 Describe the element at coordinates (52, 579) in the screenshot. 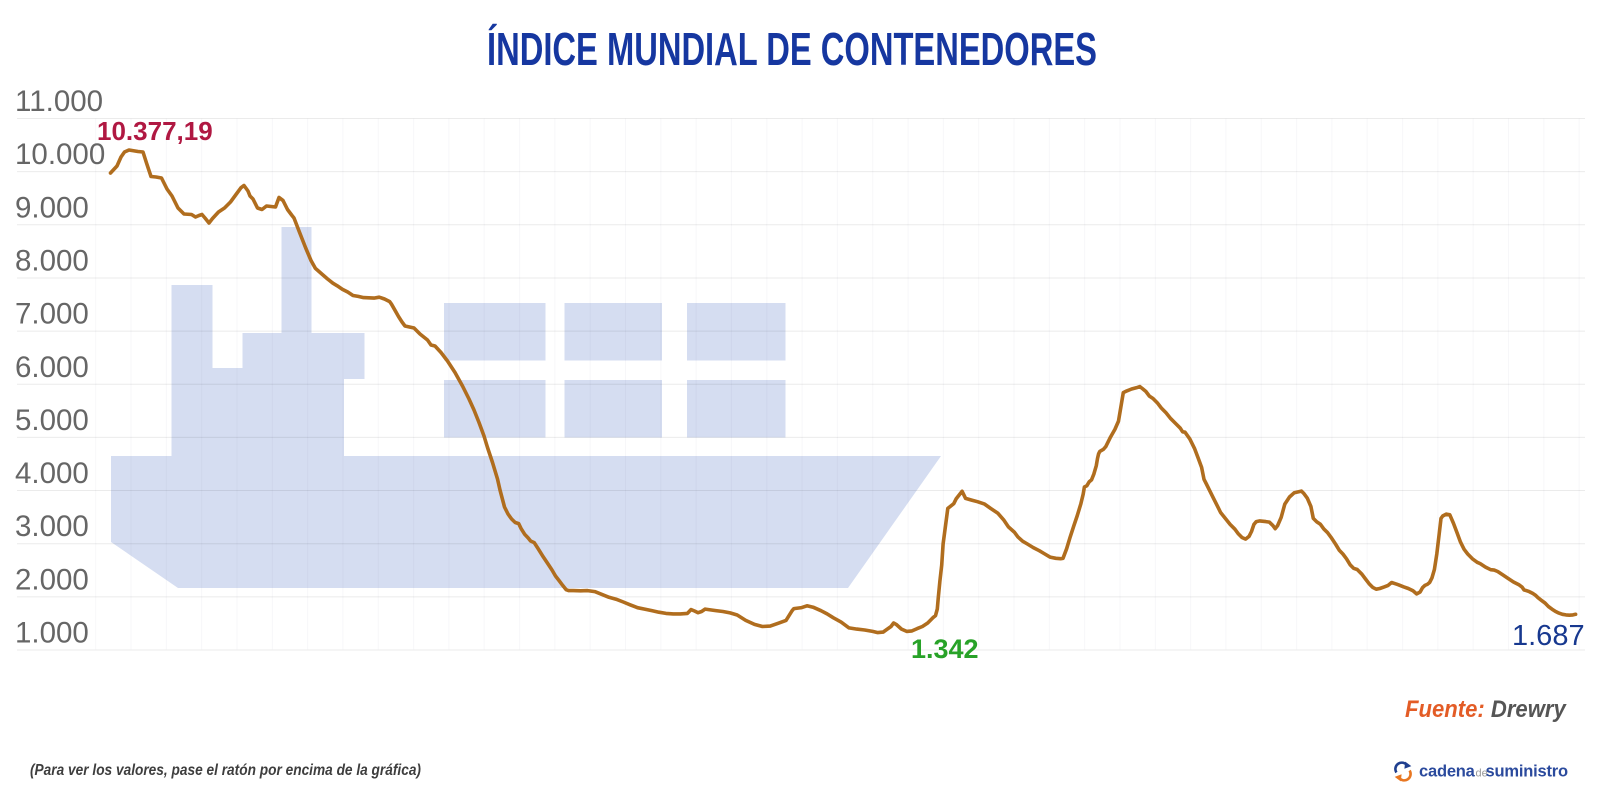

I see `svg-text: 2.000` at that location.